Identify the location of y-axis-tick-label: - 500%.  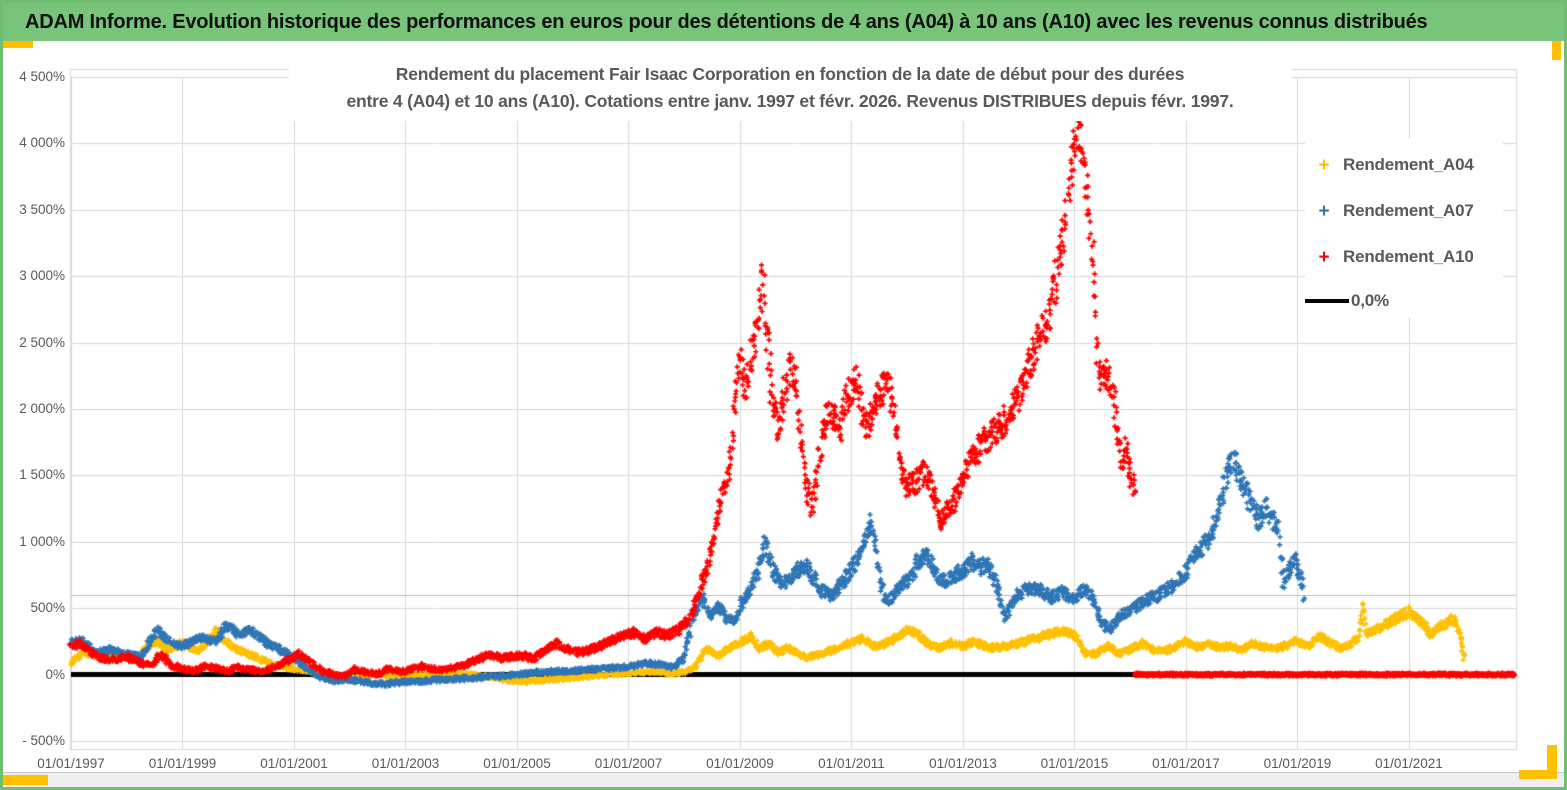
(43, 740).